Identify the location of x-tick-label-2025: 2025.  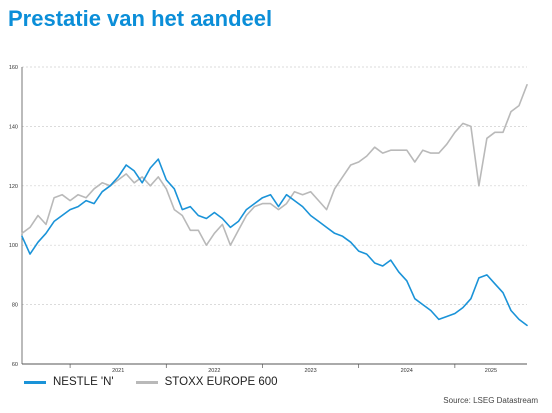
(491, 371).